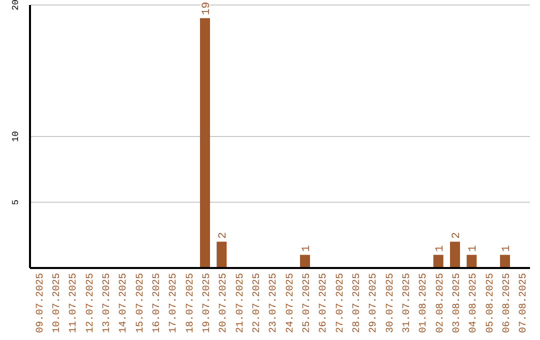  Describe the element at coordinates (157, 303) in the screenshot. I see `x-tick-label: 16.07.2025` at that location.